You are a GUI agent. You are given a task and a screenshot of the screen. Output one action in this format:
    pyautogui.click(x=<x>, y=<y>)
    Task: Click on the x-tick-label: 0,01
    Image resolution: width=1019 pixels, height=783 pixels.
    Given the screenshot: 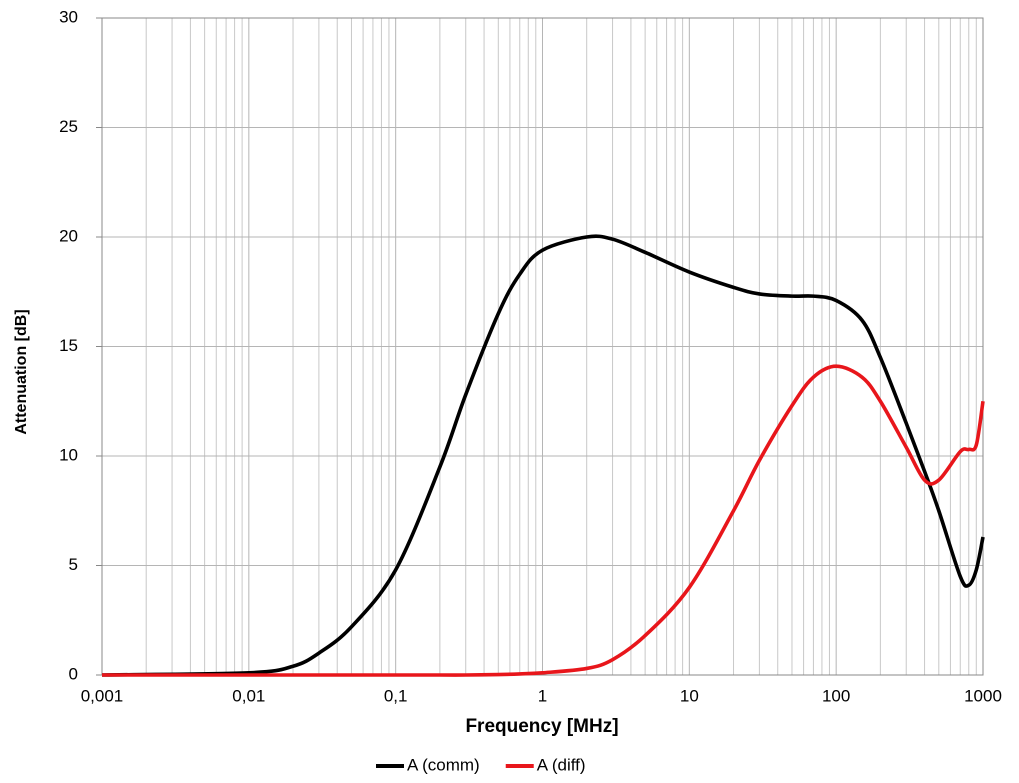 What is the action you would take?
    pyautogui.click(x=248, y=695)
    